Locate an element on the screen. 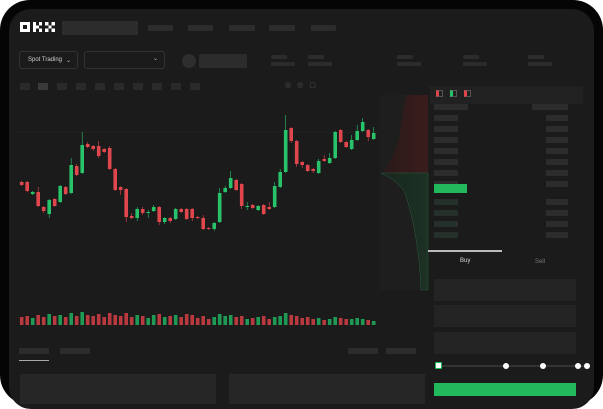 Image resolution: width=603 pixels, height=409 pixels. tab-buy: Buy is located at coordinates (465, 261).